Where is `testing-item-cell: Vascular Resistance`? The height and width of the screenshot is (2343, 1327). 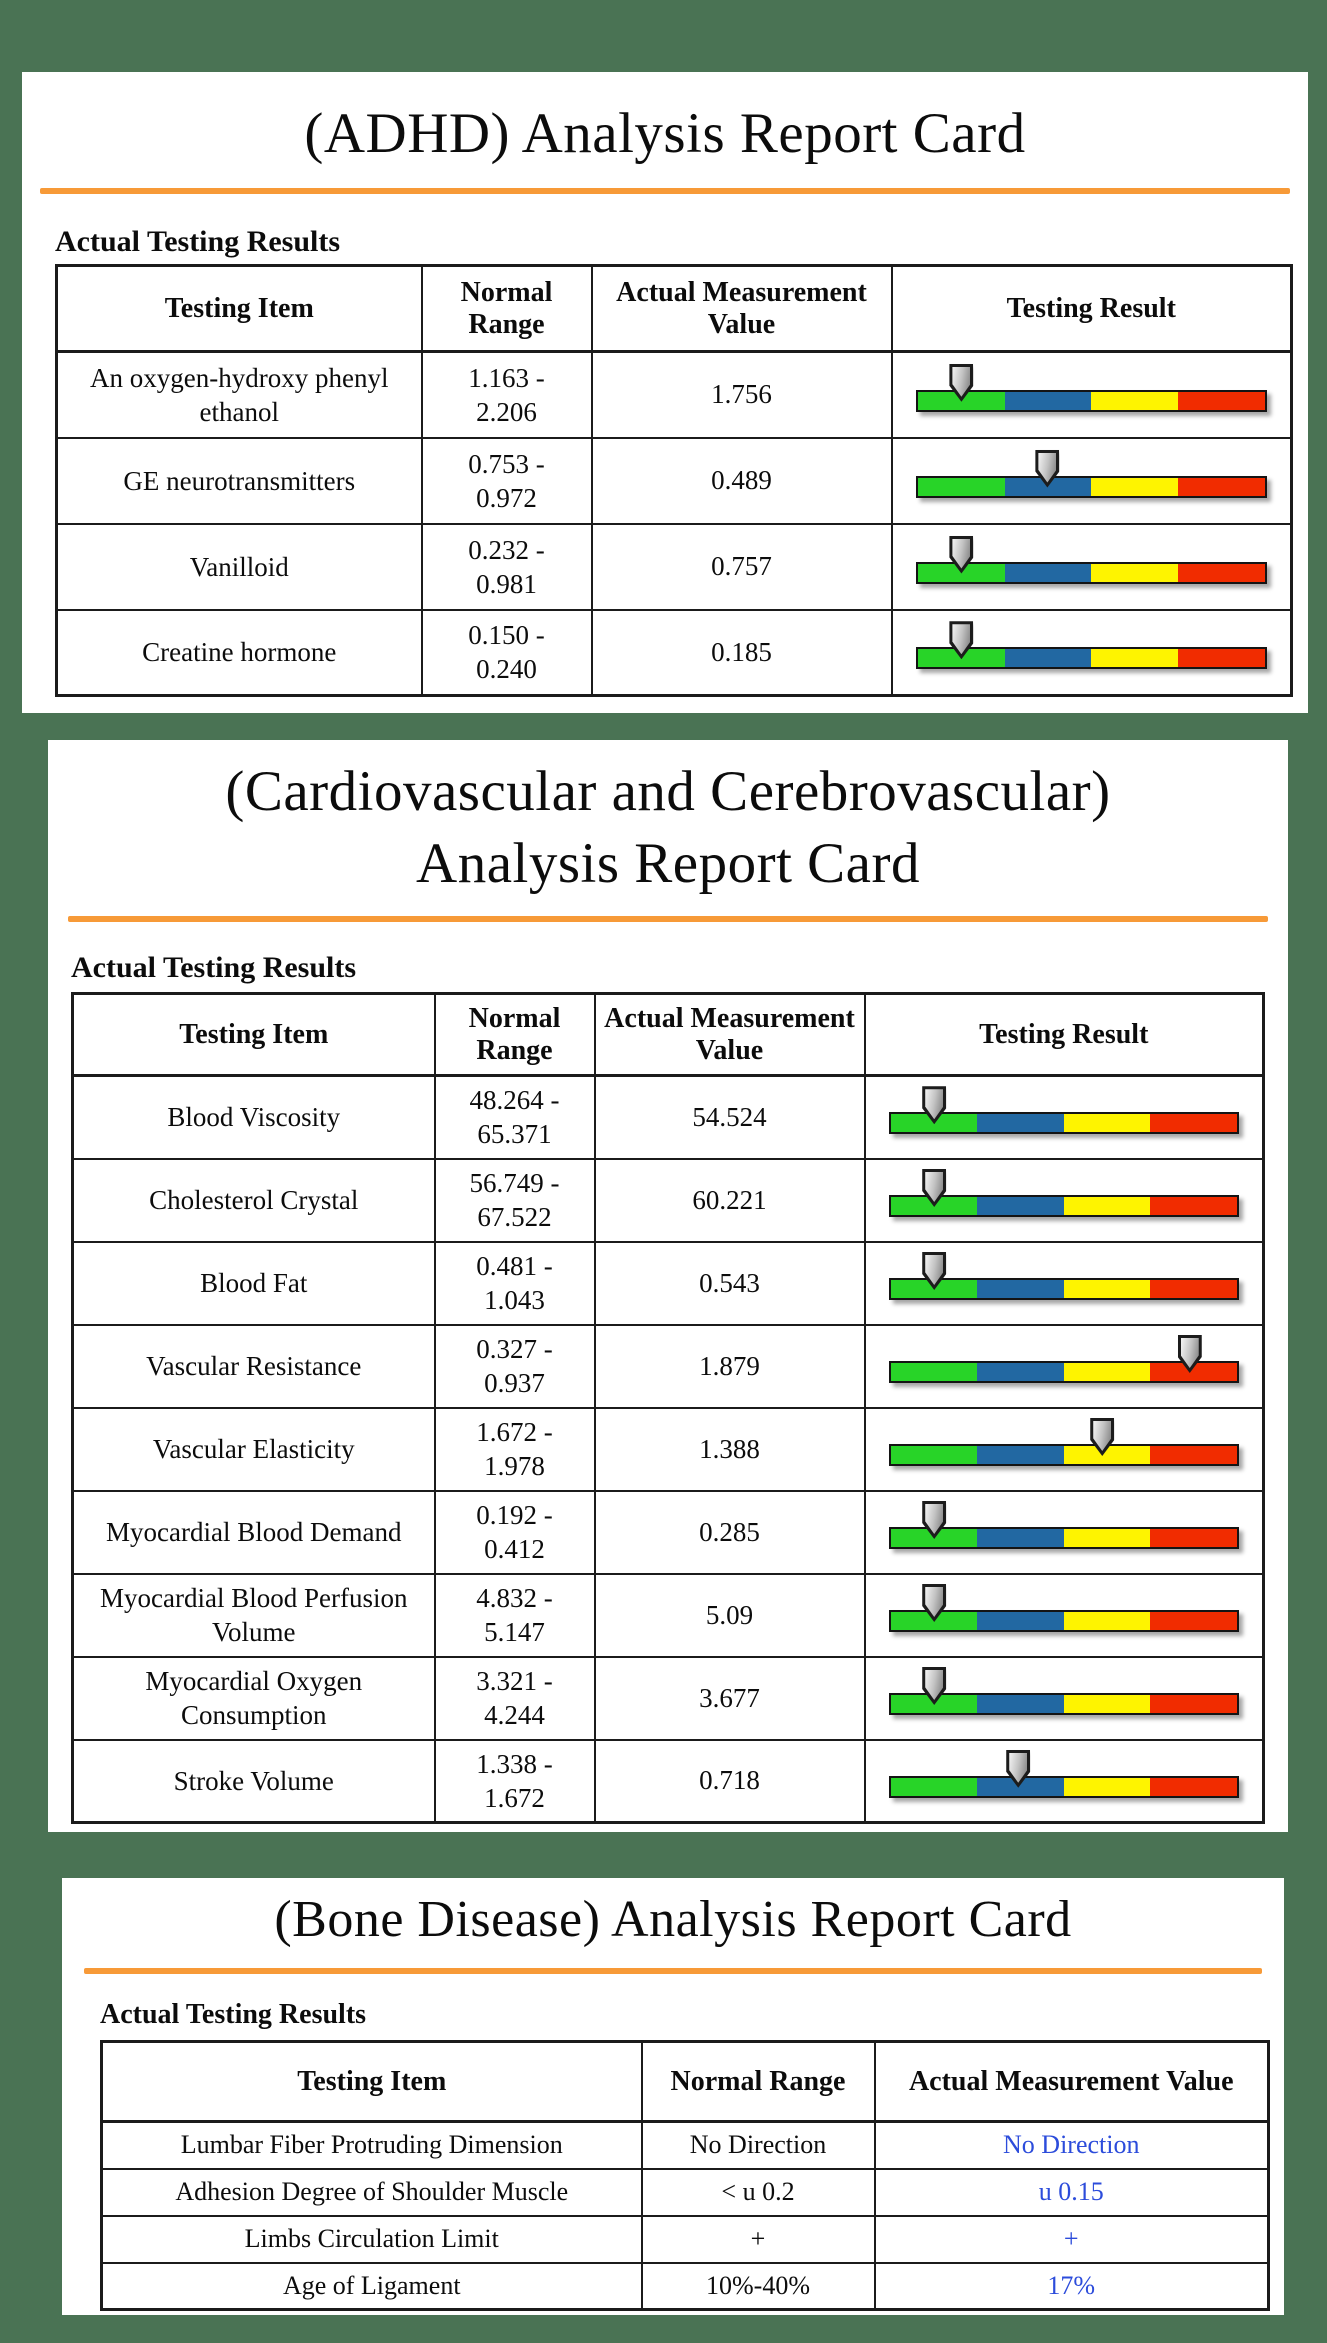
testing-item-cell: Vascular Resistance is located at coordinates (253, 1366).